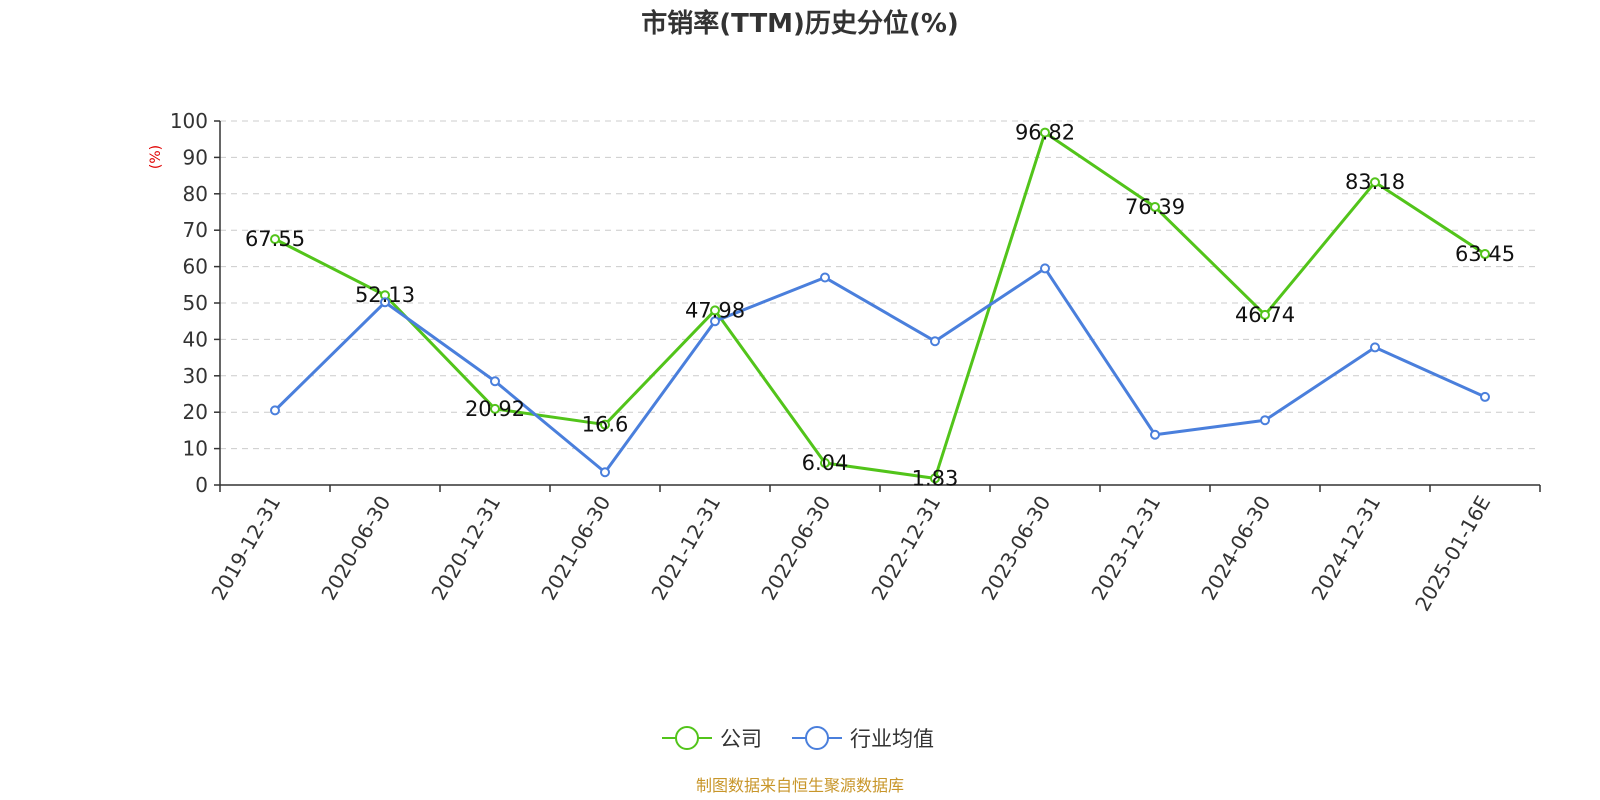  Describe the element at coordinates (712, 738) in the screenshot. I see `legend-item-0: 公司` at that location.